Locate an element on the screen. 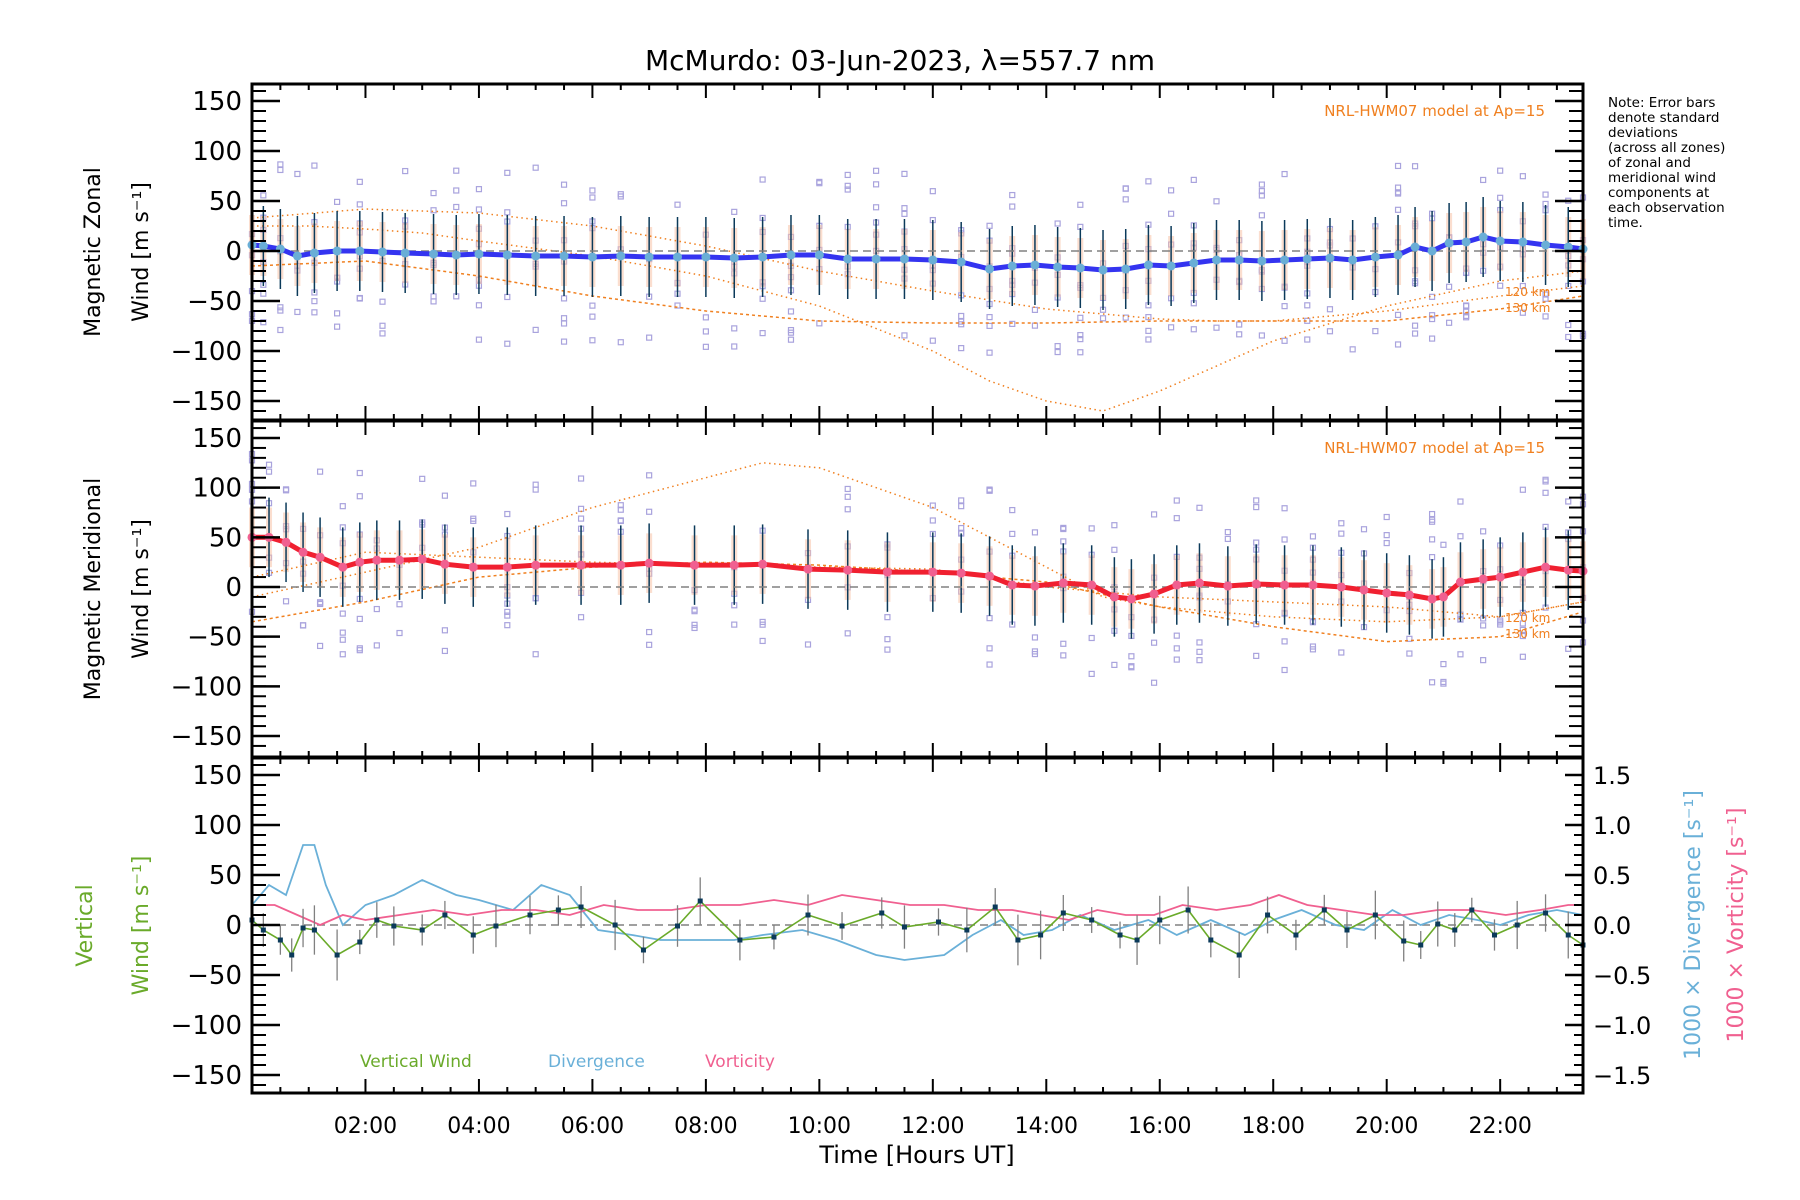 The height and width of the screenshot is (1200, 1800). y-tick-label: 0 is located at coordinates (233, 588).